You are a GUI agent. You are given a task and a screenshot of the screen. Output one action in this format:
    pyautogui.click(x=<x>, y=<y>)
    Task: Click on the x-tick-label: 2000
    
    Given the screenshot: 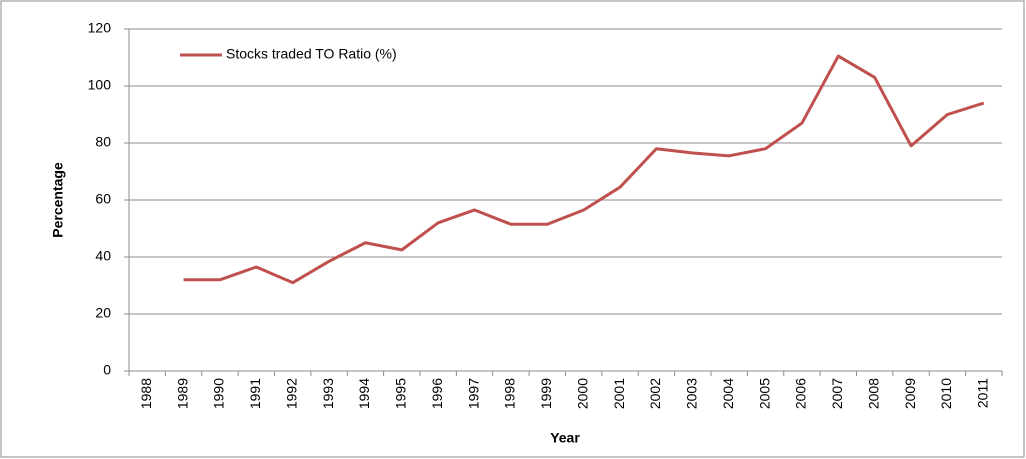 What is the action you would take?
    pyautogui.click(x=582, y=393)
    